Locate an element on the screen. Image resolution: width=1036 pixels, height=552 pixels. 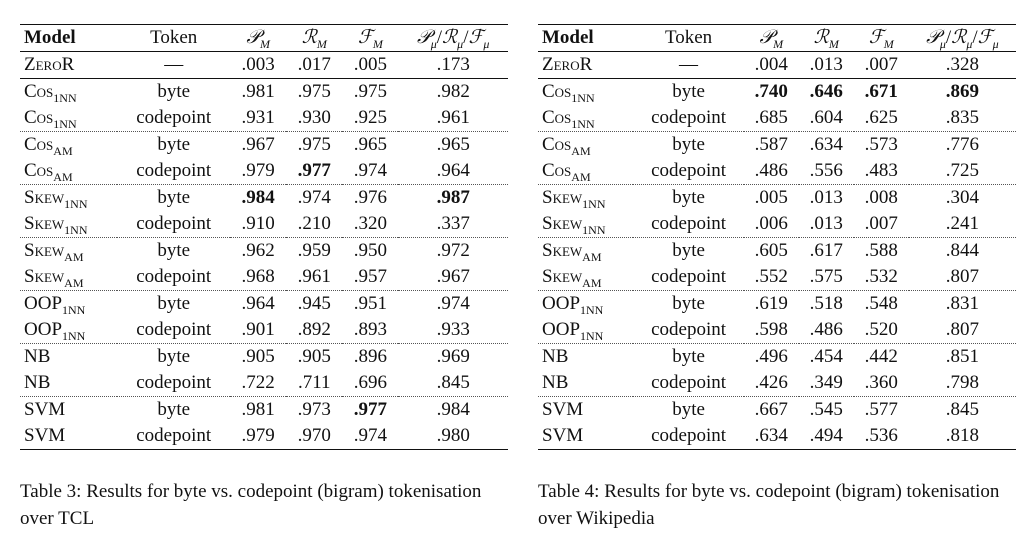
value-cell-f: .573 is located at coordinates (881, 144).